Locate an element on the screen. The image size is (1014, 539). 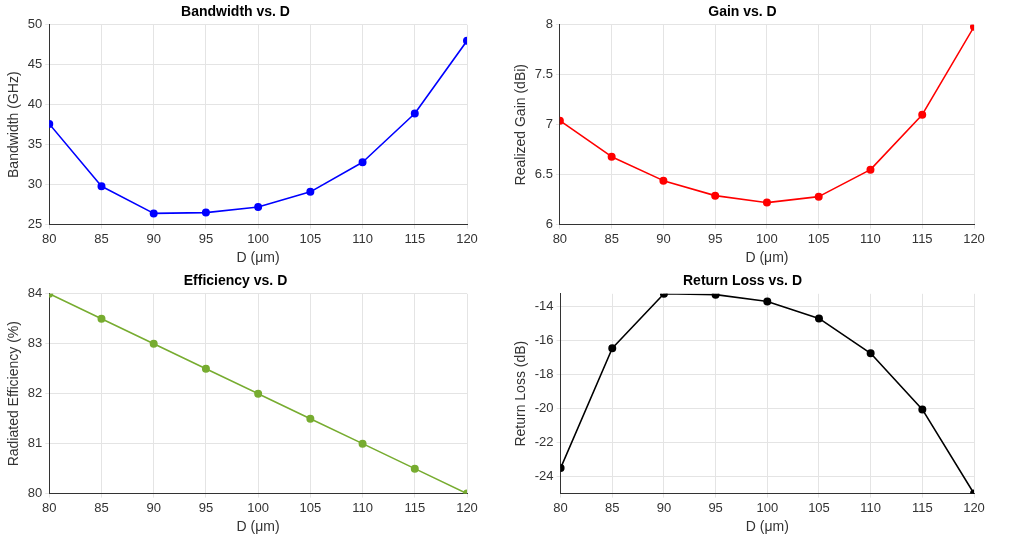
y-axis-title: Bandwidth (GHz) is located at coordinates (13, 124).